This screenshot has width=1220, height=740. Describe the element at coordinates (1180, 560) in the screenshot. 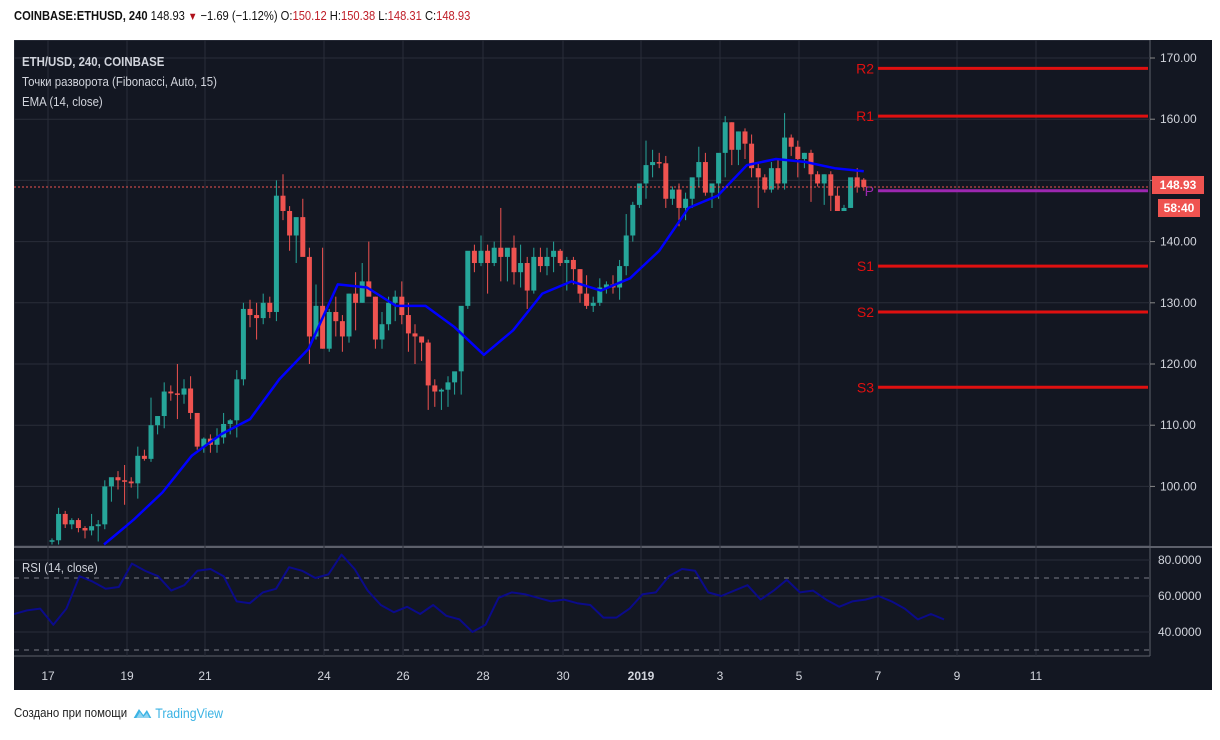

I see `rsi-axis-label: 80.0000` at that location.